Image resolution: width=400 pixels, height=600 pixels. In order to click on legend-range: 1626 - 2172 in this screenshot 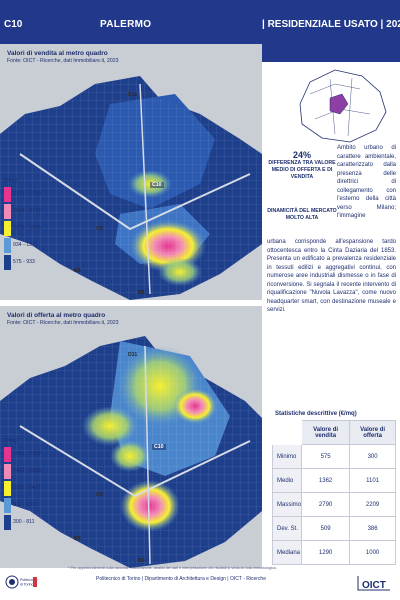, I will do `click(27, 211)`.